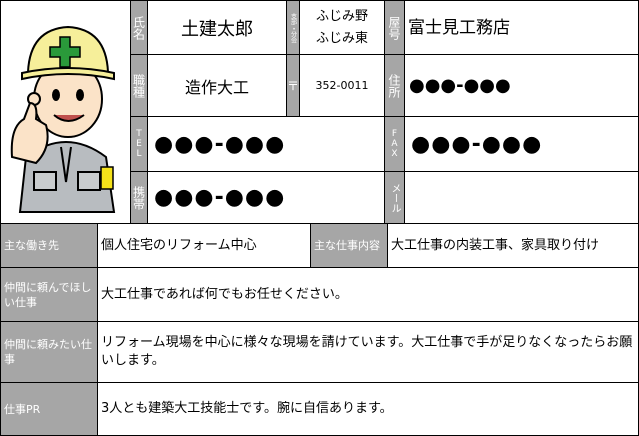 The height and width of the screenshot is (436, 639). What do you see at coordinates (395, 86) in the screenshot?
I see `address-label: 住所` at bounding box center [395, 86].